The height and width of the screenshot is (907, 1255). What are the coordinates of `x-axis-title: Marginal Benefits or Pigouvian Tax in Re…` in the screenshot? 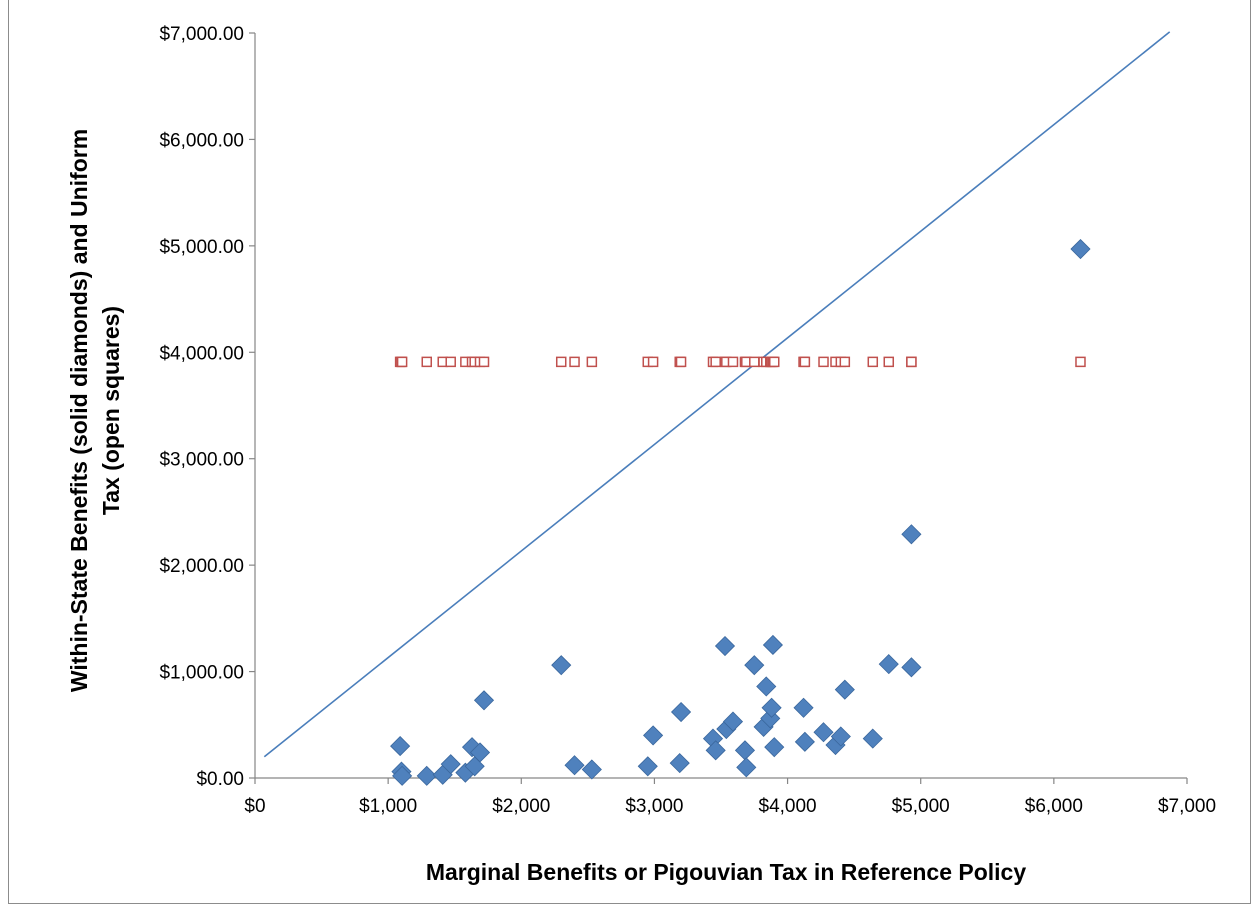 It's located at (726, 872).